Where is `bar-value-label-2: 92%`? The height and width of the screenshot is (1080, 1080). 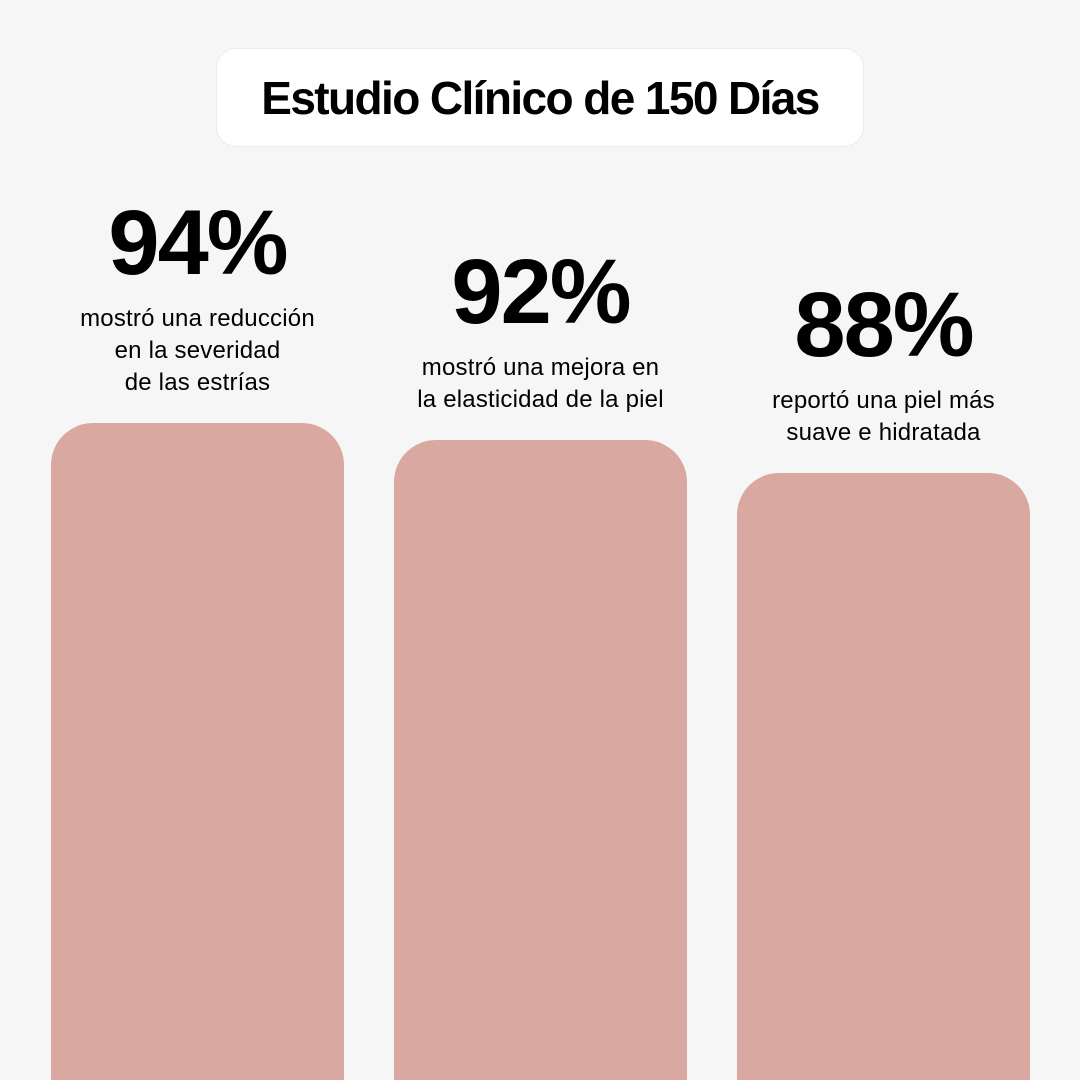 bar-value-label-2: 92% is located at coordinates (541, 291).